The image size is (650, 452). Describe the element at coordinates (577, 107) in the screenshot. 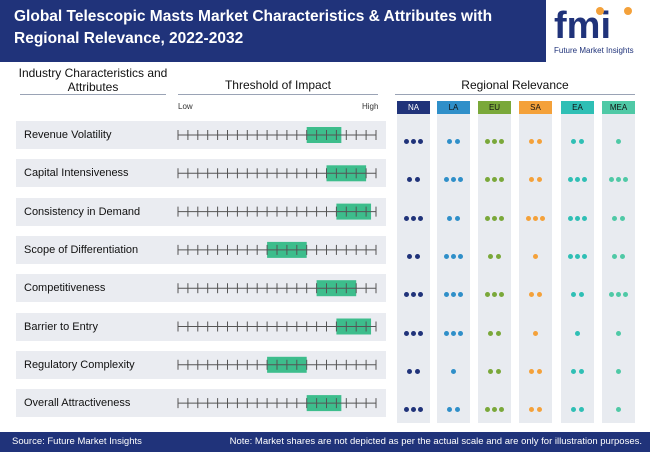

I see `region-header-ea: EA` at that location.